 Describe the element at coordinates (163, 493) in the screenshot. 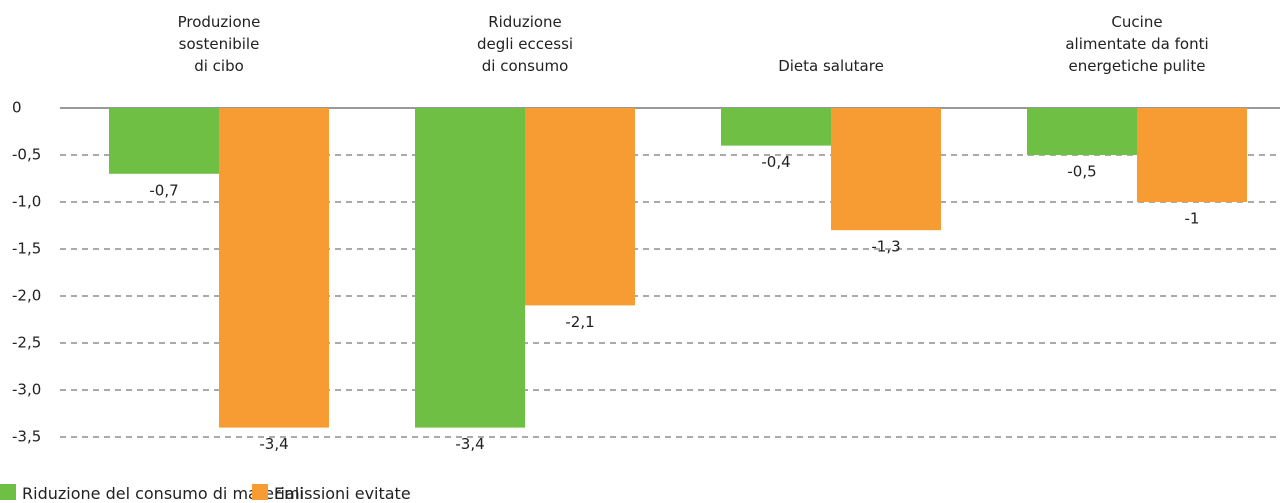

I see `legend-label: Riduzione del consumo di materiali` at that location.